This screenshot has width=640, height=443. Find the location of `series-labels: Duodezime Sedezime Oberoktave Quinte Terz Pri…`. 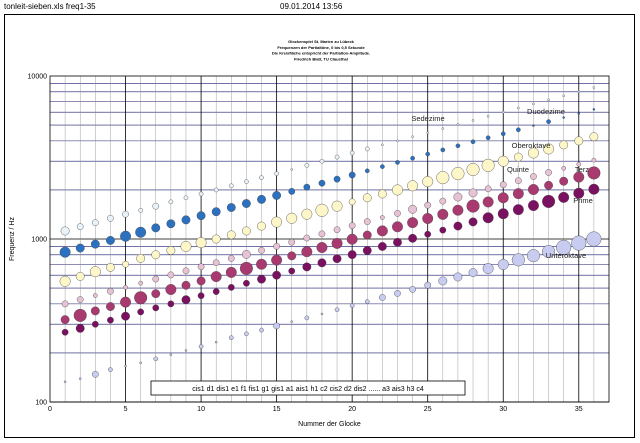

series-labels: Duodezime Sedezime Oberoktave Quinte Terz Pri… is located at coordinates (501, 183).